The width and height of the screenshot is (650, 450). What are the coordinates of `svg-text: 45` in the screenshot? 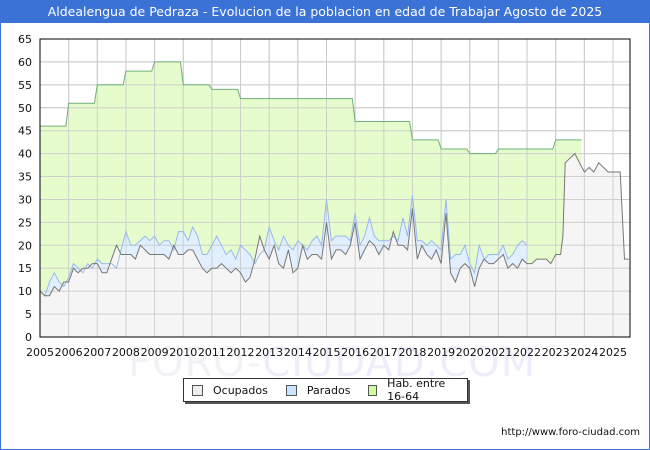 It's located at (25, 131).